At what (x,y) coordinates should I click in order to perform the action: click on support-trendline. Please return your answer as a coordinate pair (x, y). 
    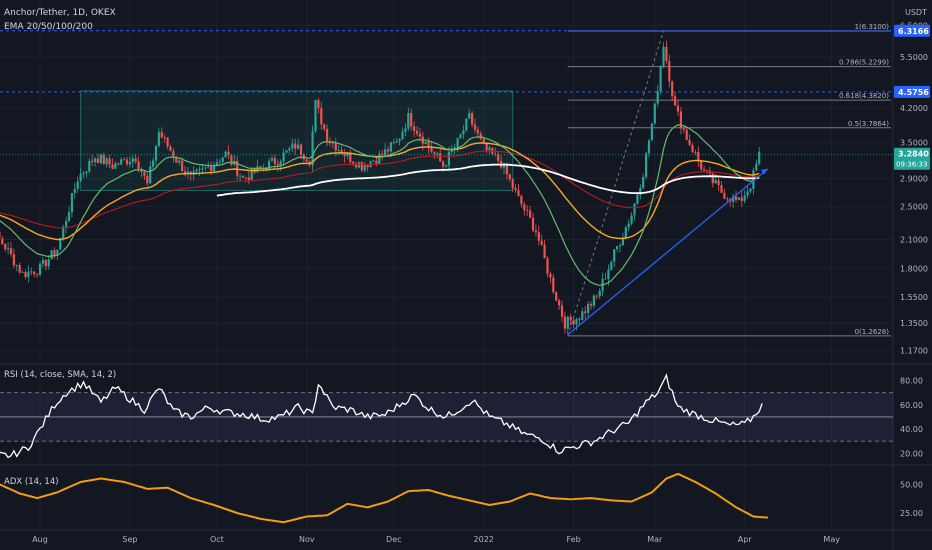
    Looking at the image, I should click on (668, 252).